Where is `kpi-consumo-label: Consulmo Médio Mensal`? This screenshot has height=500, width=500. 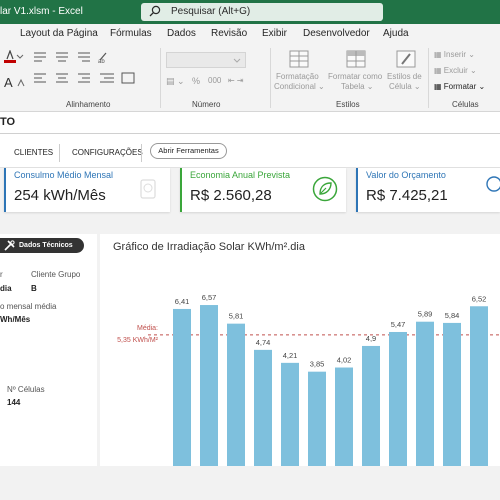 kpi-consumo-label: Consulmo Médio Mensal is located at coordinates (64, 175).